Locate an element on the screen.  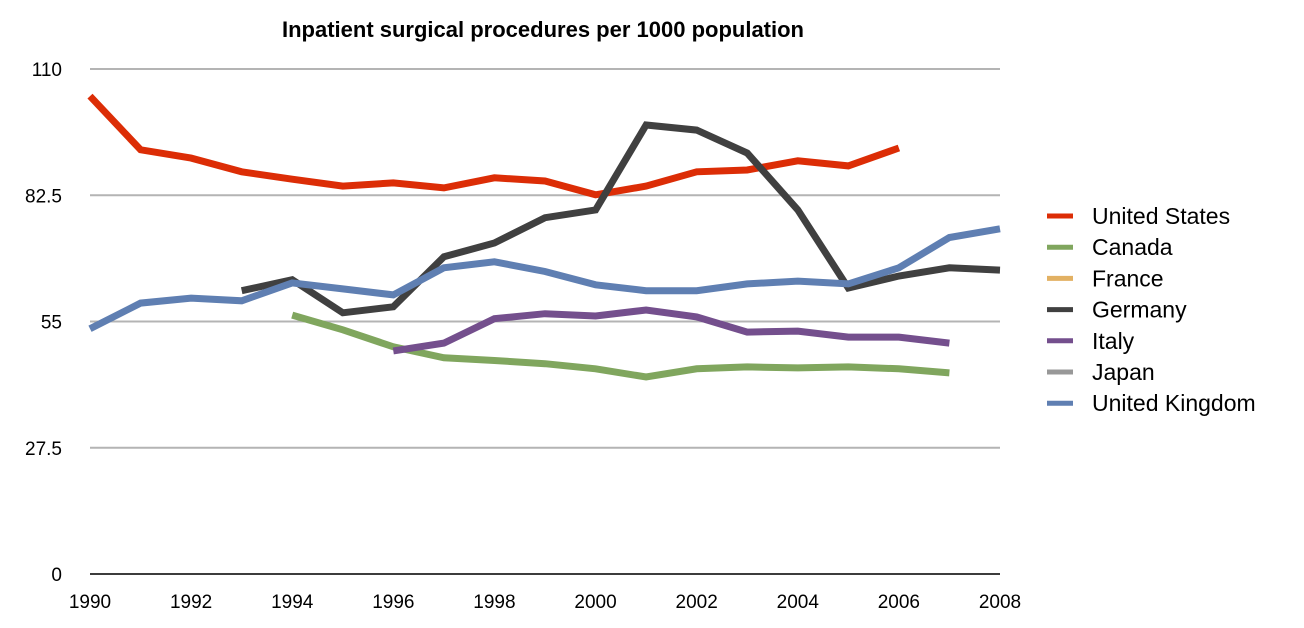
legend-item-france: France is located at coordinates (1105, 278).